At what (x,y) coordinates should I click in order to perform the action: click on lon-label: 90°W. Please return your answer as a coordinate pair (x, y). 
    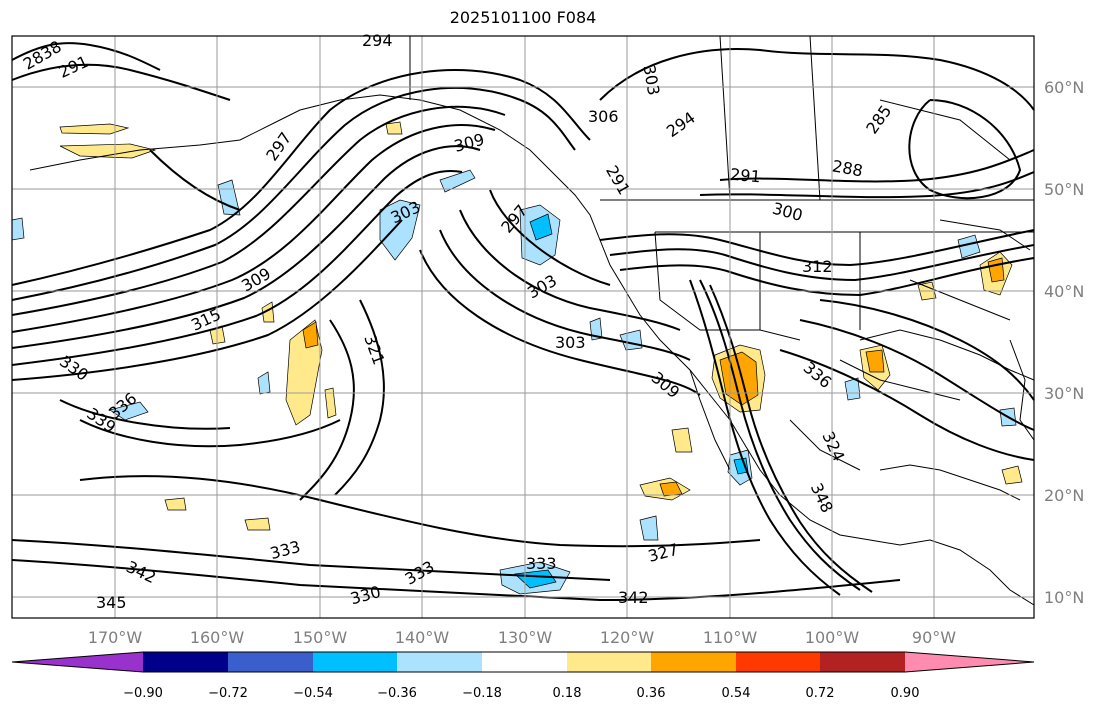
    Looking at the image, I should click on (934, 637).